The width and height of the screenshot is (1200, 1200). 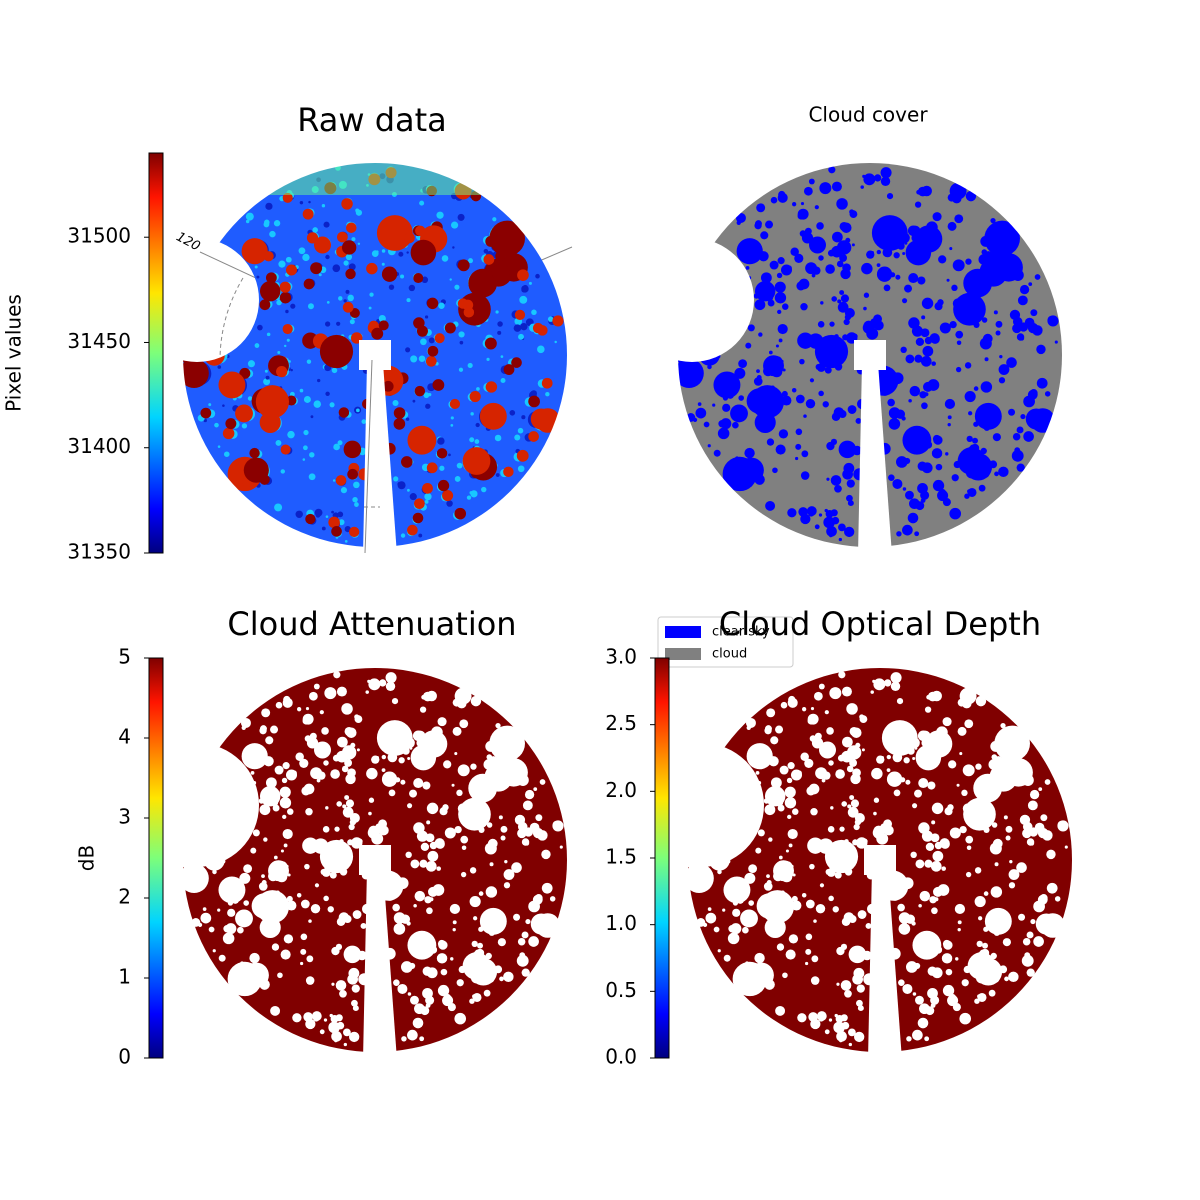 What do you see at coordinates (683, 654) in the screenshot?
I see `legend-swatch` at bounding box center [683, 654].